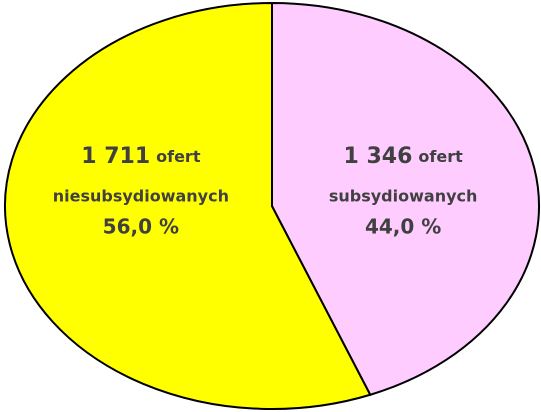 The image size is (541, 412). Describe the element at coordinates (141, 196) in the screenshot. I see `category-label: niesubsydiowanych` at that location.